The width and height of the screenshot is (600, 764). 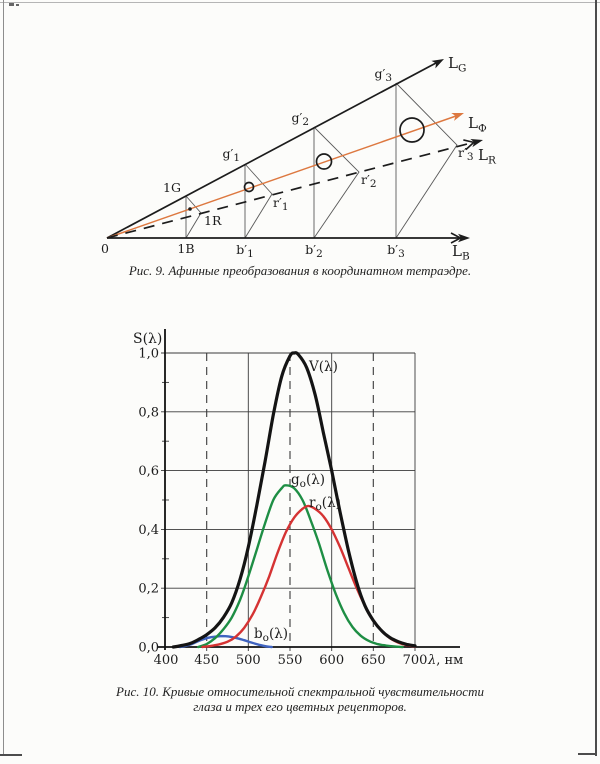 What do you see at coordinates (249, 187) in the screenshot?
I see `color-locus-circle-small` at bounding box center [249, 187].